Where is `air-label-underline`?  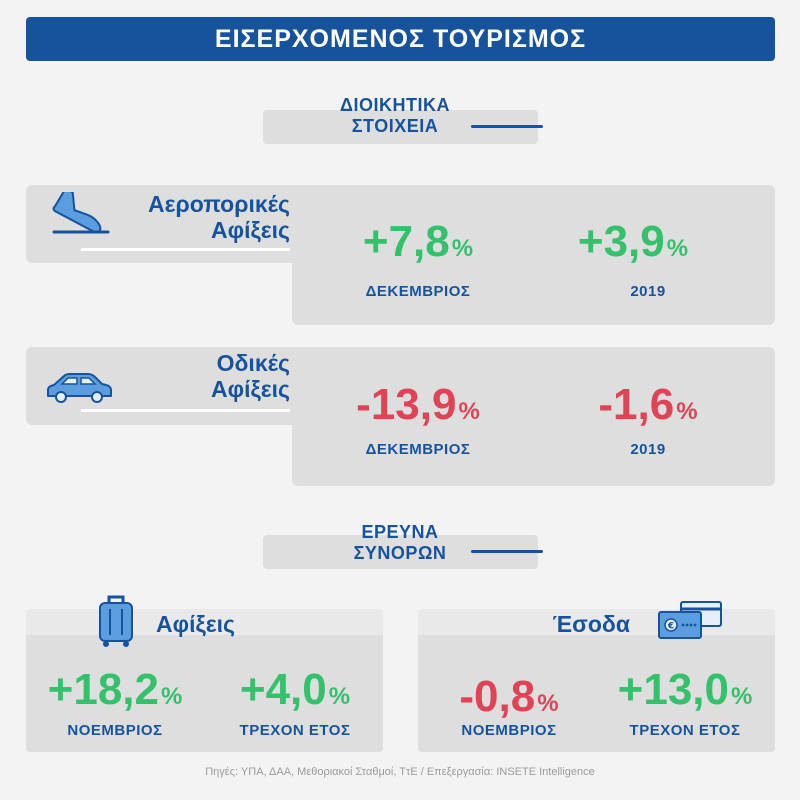
air-label-underline is located at coordinates (185, 249).